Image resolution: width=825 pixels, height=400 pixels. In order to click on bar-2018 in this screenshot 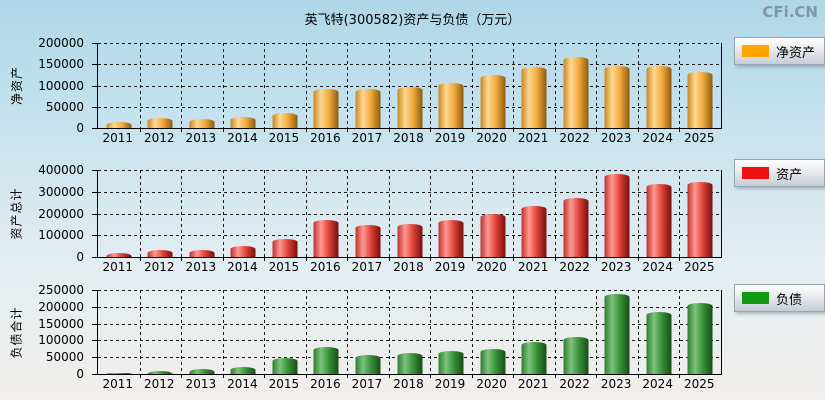, I will do `click(409, 107)`.